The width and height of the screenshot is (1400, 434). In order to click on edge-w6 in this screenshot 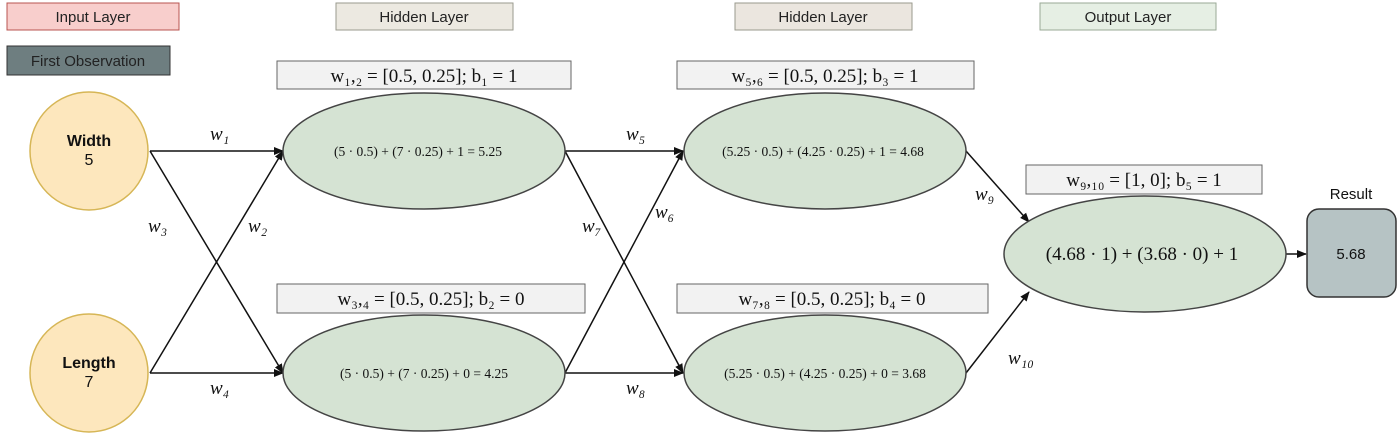, I will do `click(624, 262)`.